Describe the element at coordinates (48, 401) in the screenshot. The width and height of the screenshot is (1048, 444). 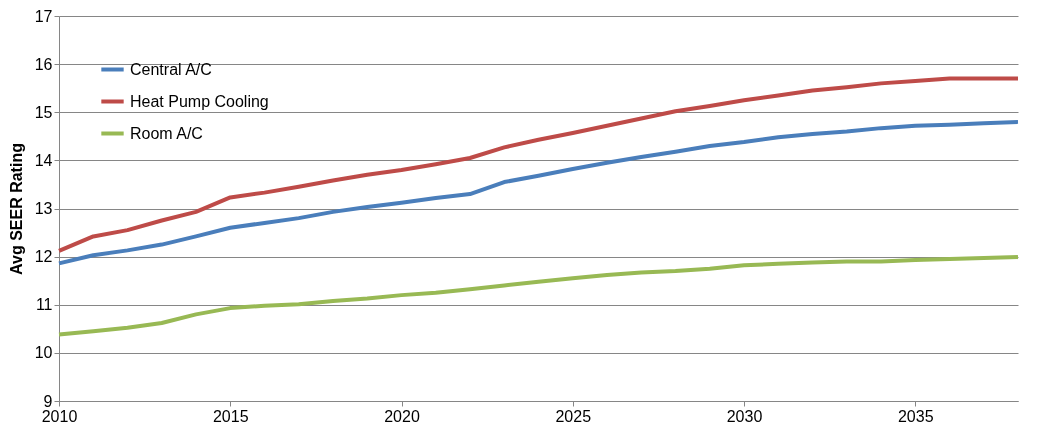
I see `y-tick-label: 9` at that location.